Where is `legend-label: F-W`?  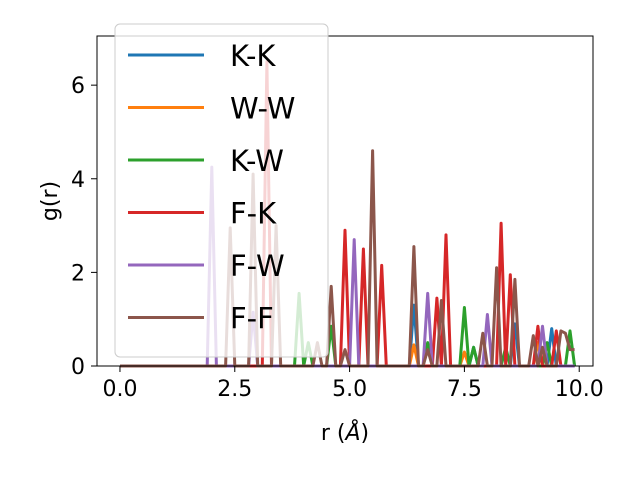
legend-label: F-W is located at coordinates (257, 266).